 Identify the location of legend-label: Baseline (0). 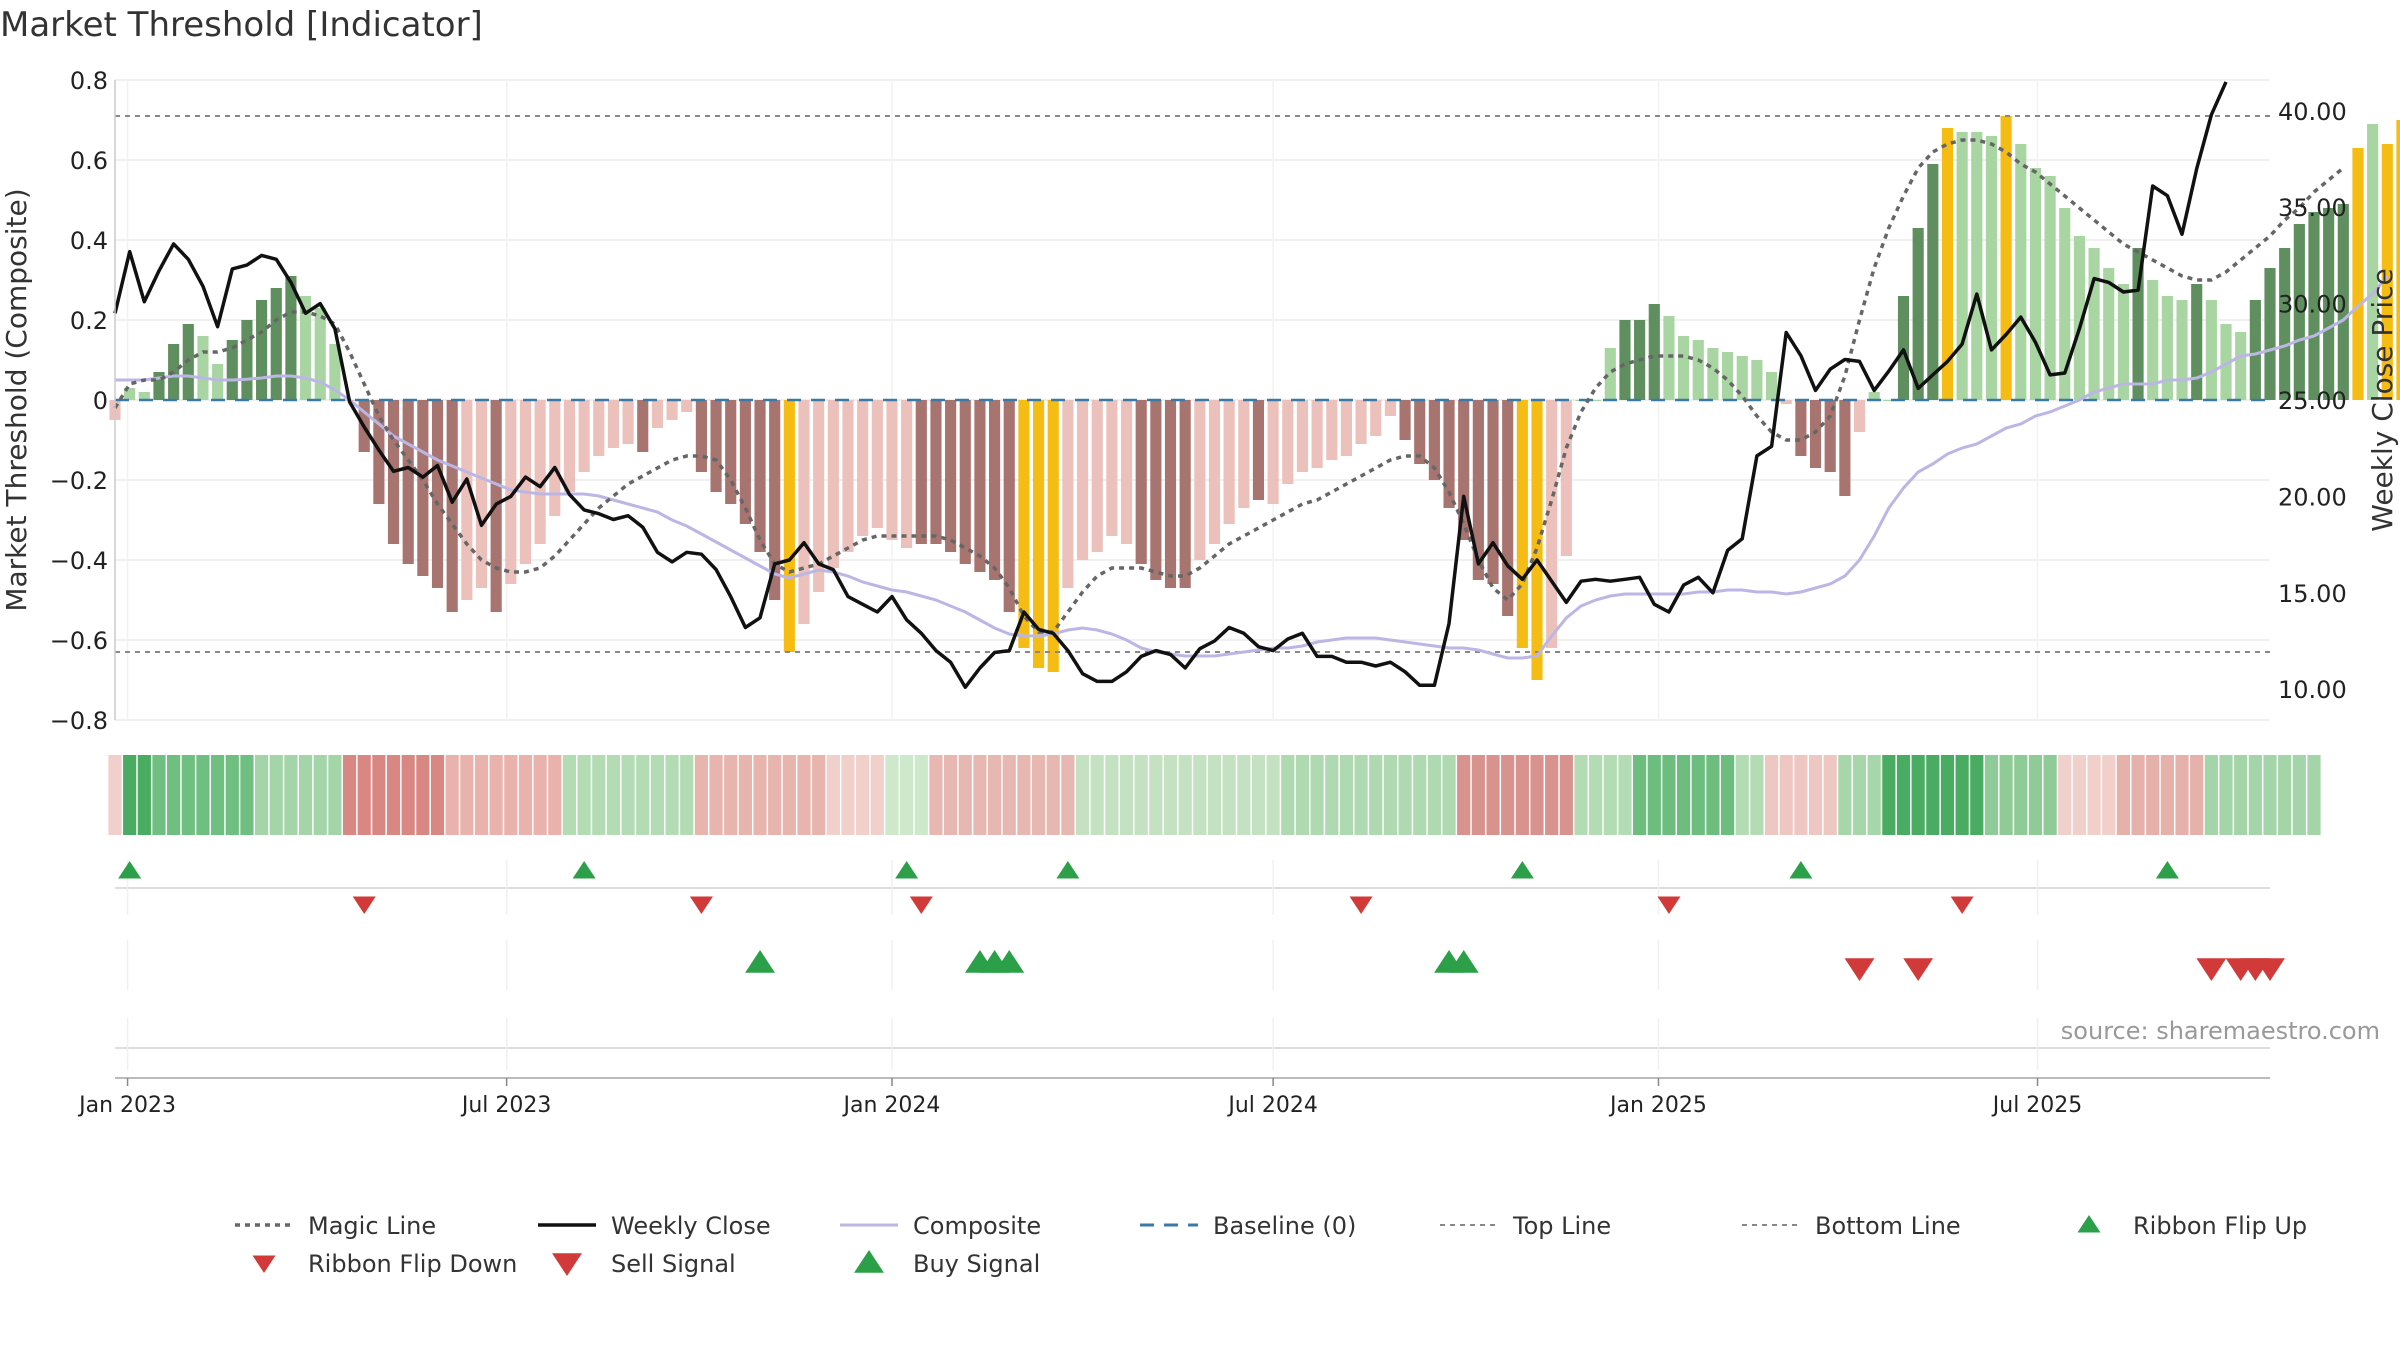
(1284, 1226).